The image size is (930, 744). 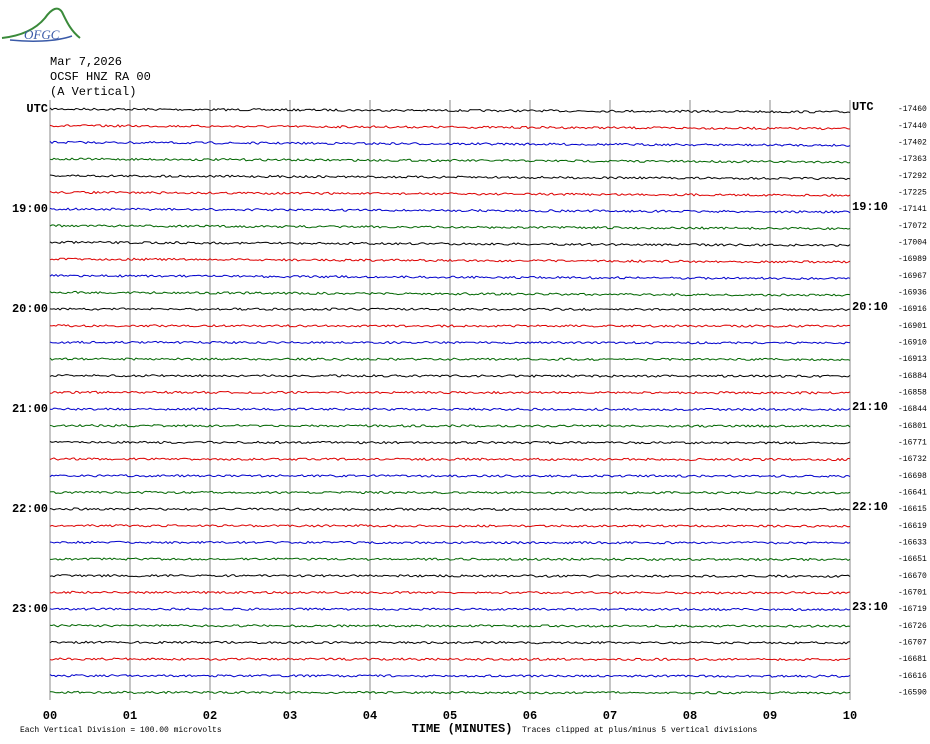 What do you see at coordinates (912, 292) in the screenshot?
I see `trace-offset: -16936` at bounding box center [912, 292].